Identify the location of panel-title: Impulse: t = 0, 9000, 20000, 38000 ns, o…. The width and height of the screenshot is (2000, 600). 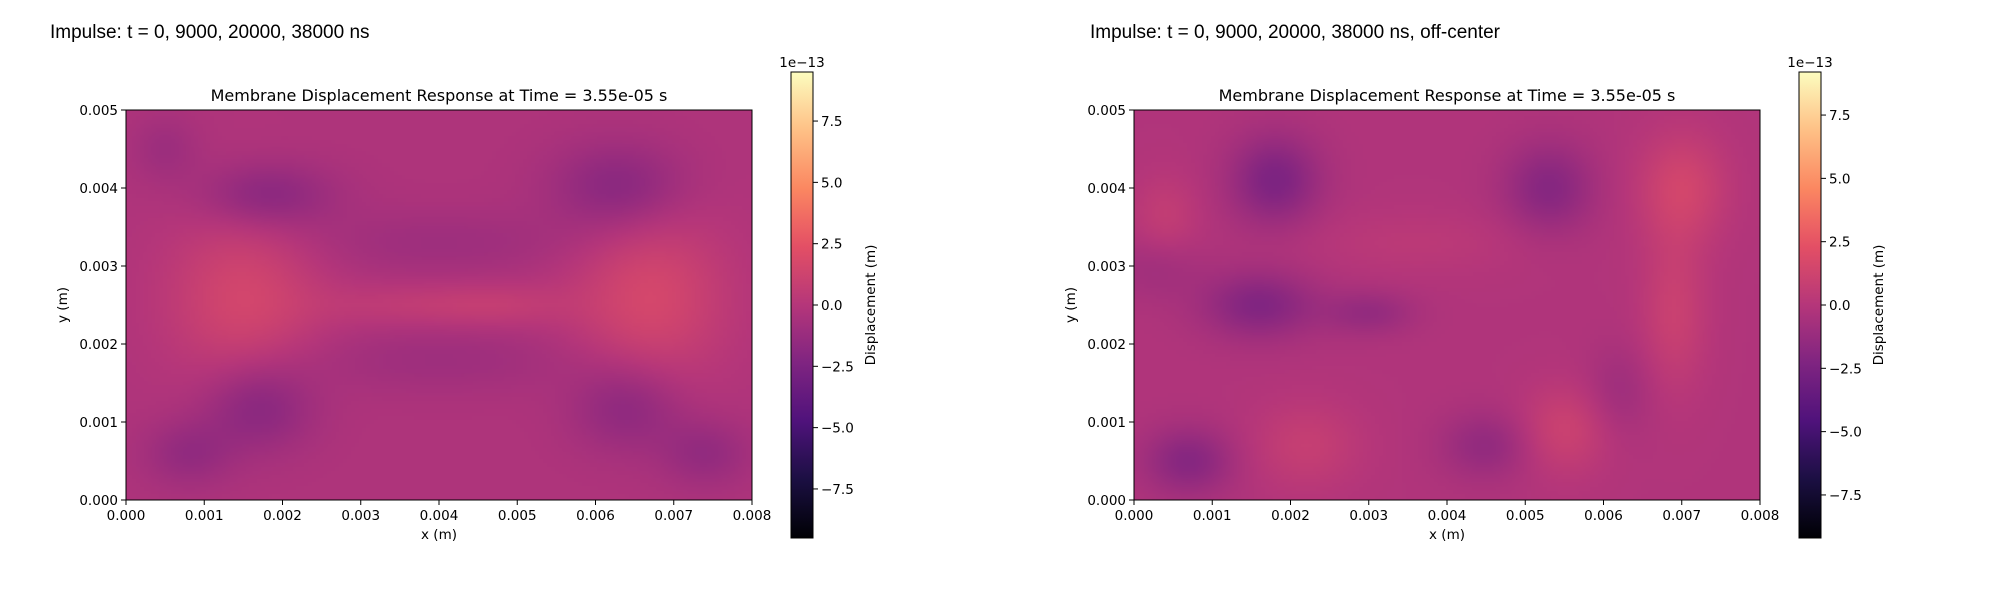
(1295, 32).